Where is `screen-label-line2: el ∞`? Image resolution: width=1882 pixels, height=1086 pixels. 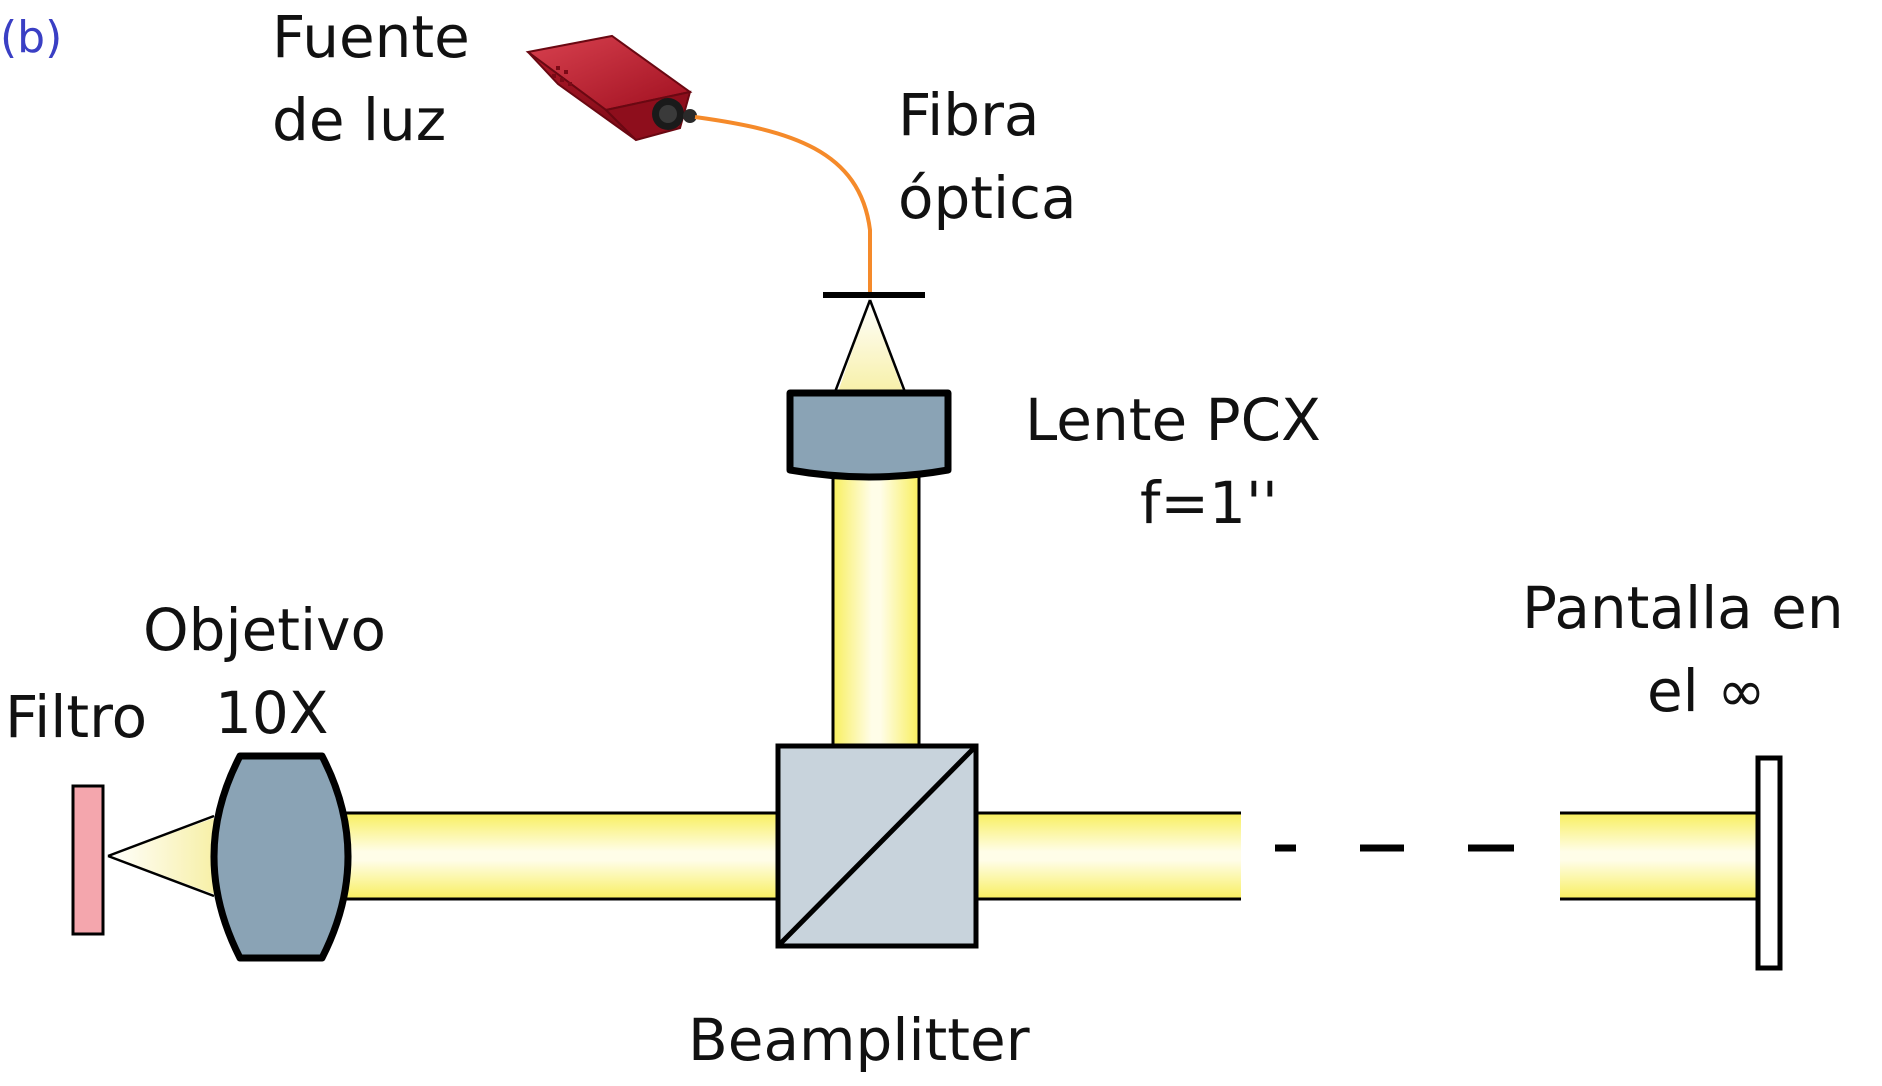 screen-label-line2: el ∞ is located at coordinates (1706, 691).